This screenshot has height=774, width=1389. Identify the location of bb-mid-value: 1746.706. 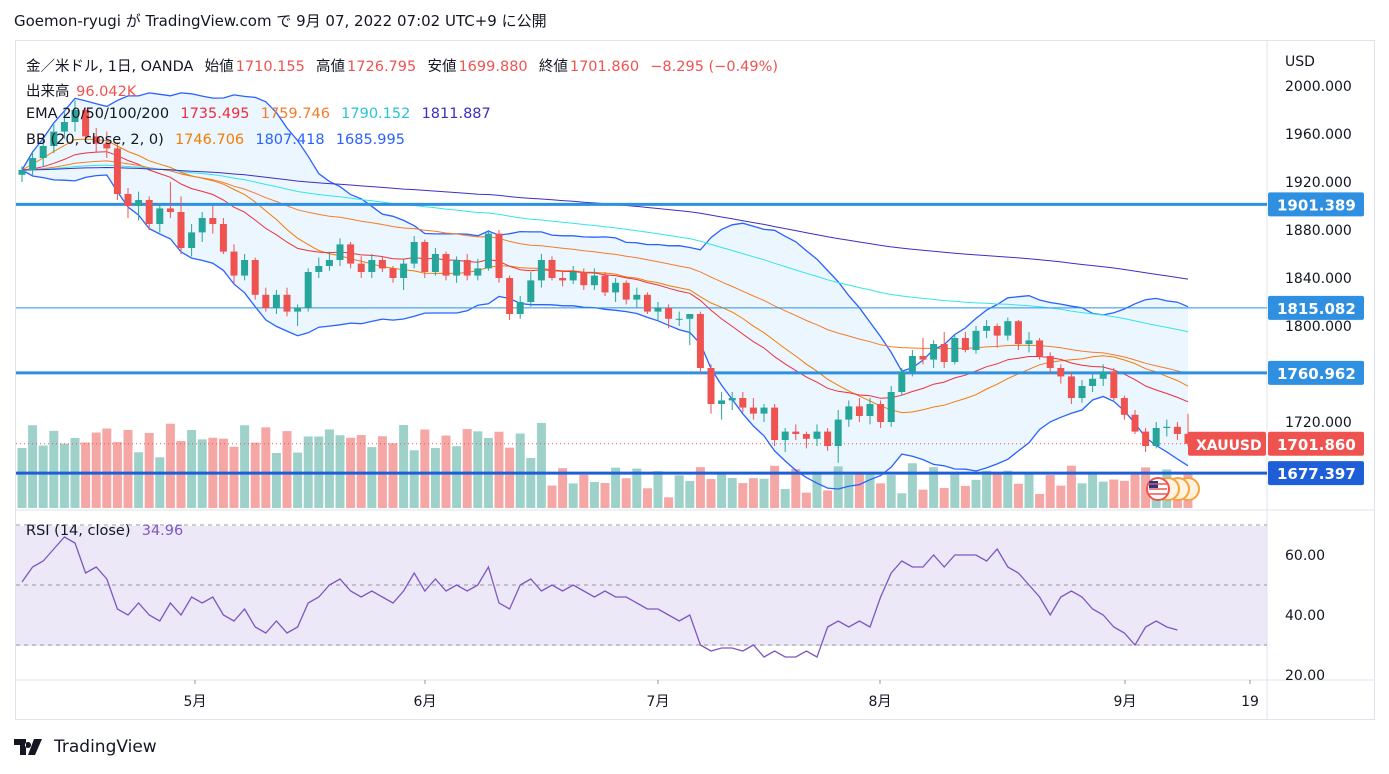
(209, 140).